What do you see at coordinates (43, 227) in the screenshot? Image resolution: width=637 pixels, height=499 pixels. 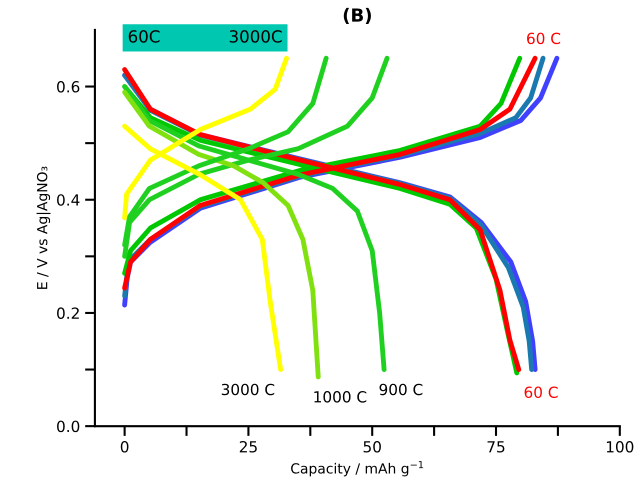 I see `y-axis-title: E / V vs Ag|AgNO₃` at bounding box center [43, 227].